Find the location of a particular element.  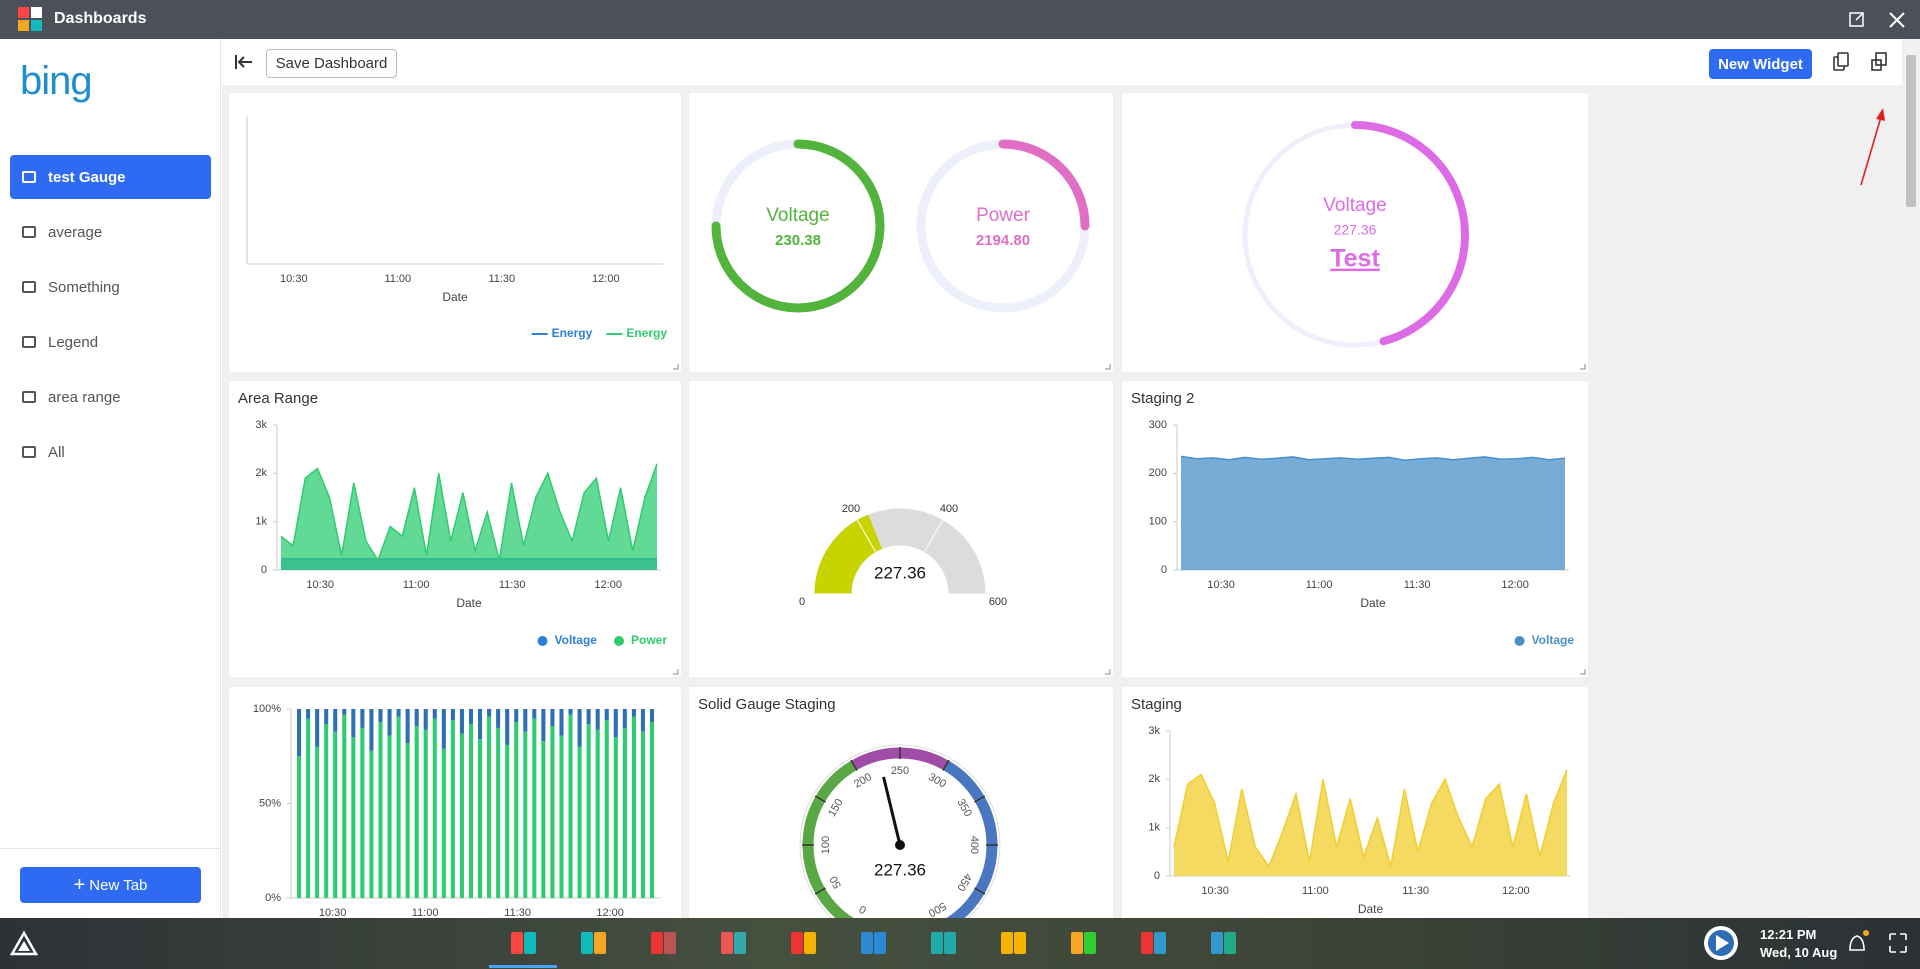

sidebar-tab: average is located at coordinates (110, 232).